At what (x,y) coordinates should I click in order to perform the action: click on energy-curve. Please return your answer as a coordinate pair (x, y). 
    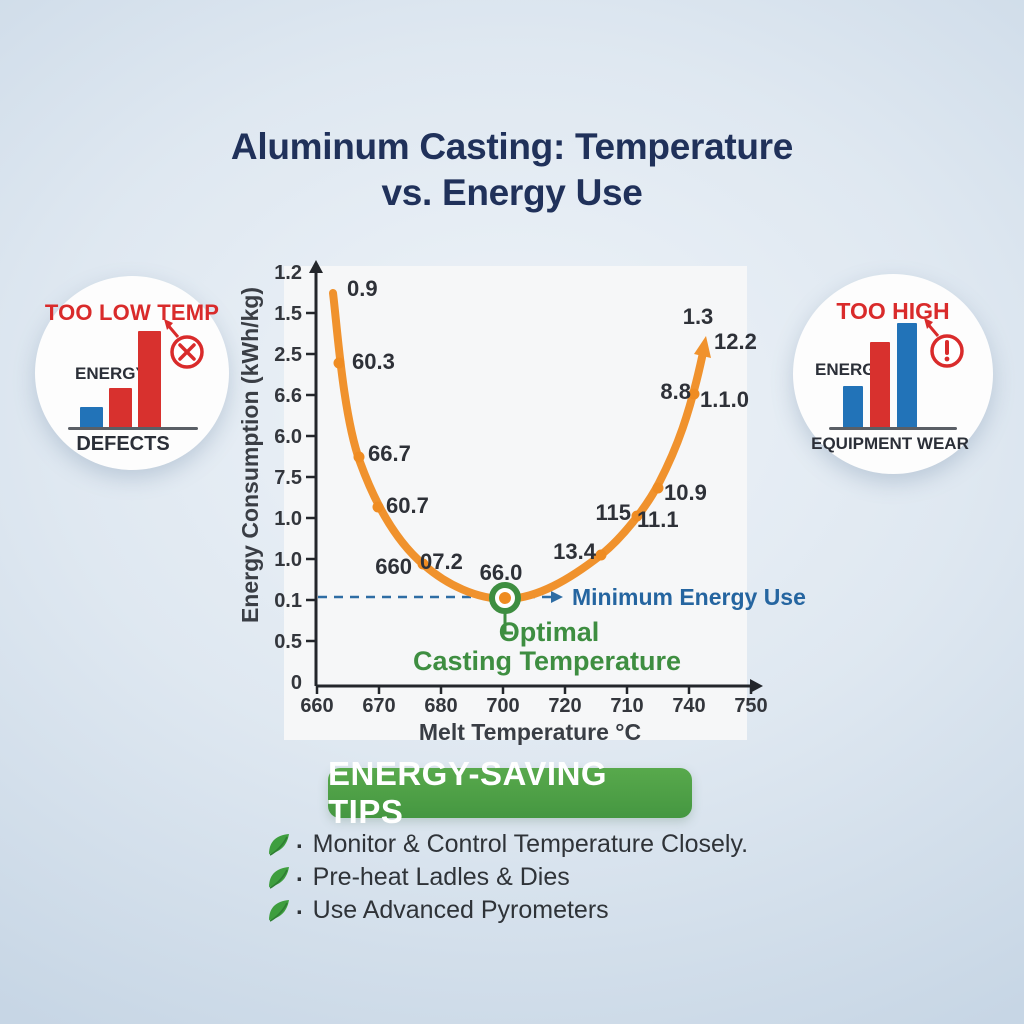
    Looking at the image, I should click on (518, 446).